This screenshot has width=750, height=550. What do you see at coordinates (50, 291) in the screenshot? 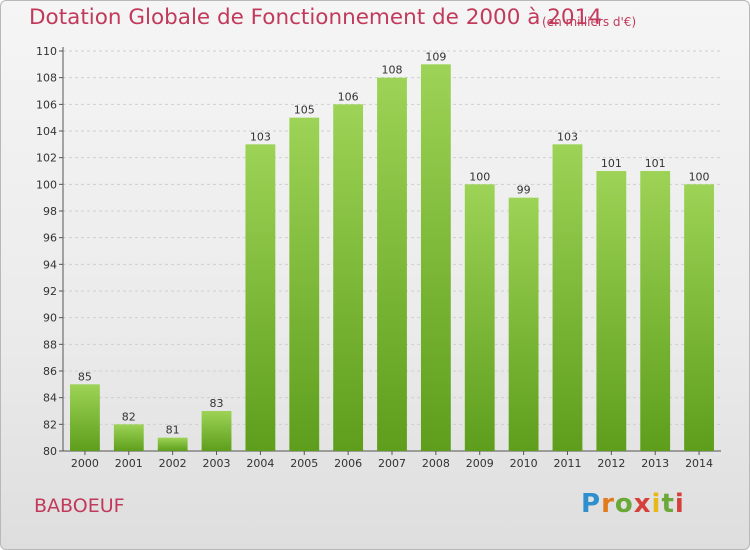
I see `y-tick-label: 92` at bounding box center [50, 291].